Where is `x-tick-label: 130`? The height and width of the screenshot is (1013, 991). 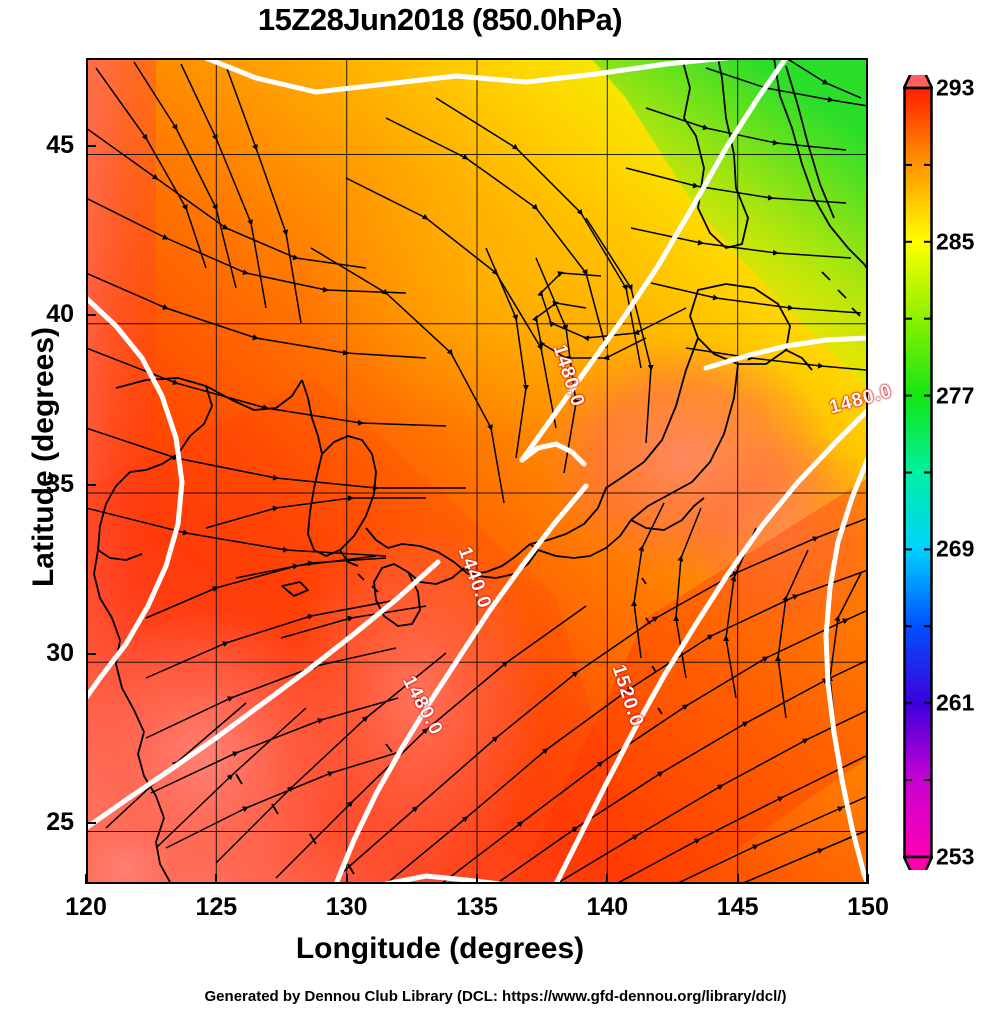 x-tick-label: 130 is located at coordinates (346, 907).